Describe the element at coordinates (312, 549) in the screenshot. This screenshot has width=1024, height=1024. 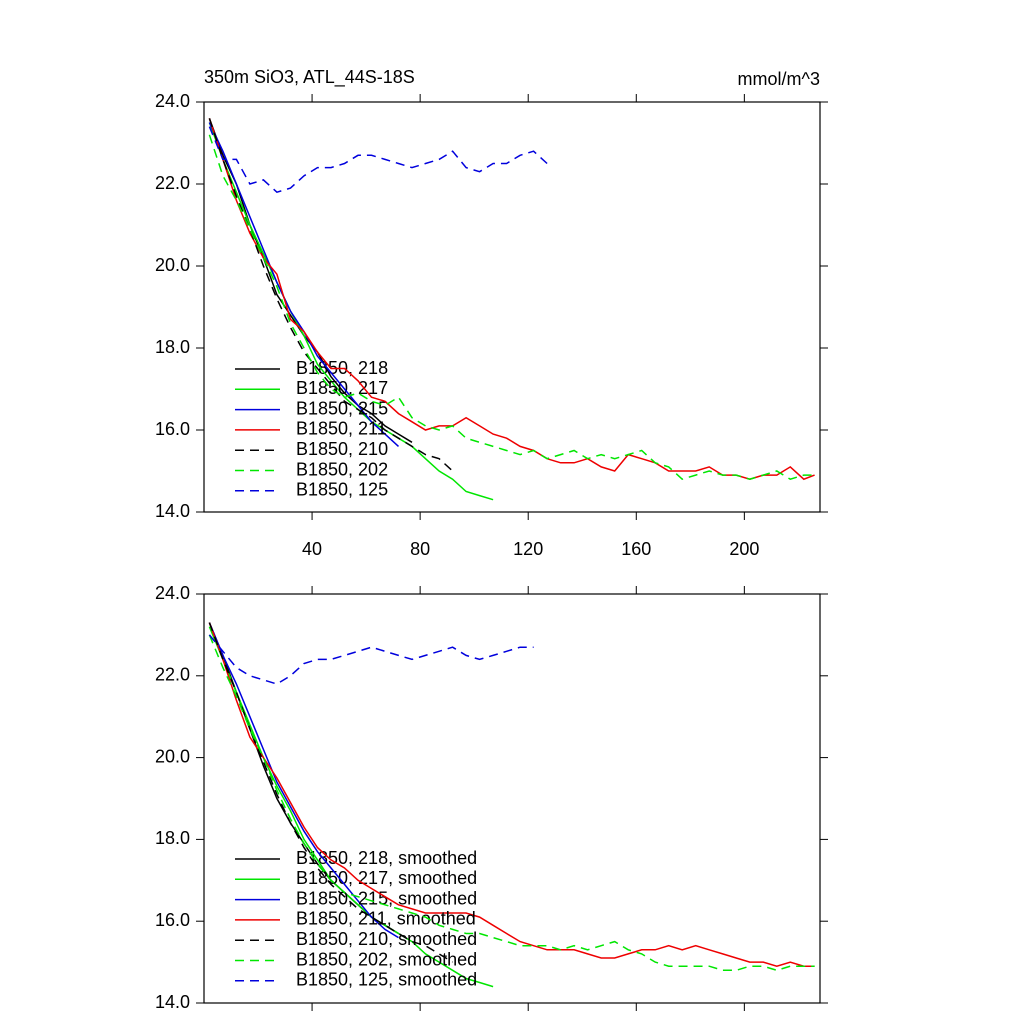
I see `x-tick-label: 40` at that location.